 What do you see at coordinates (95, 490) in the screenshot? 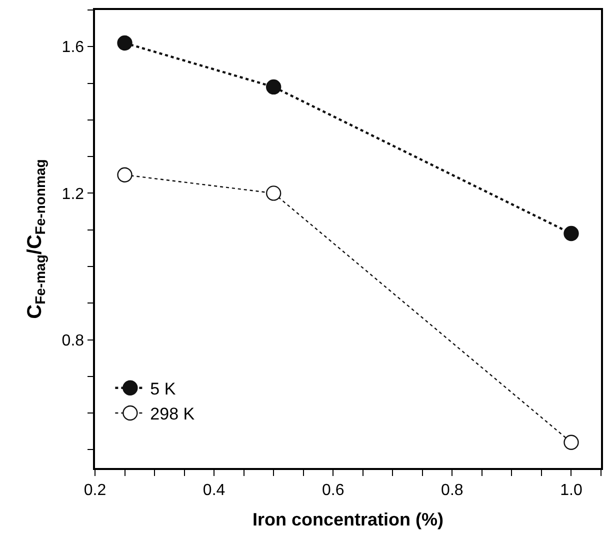
I see `x-tick-label: 0.2` at bounding box center [95, 490].